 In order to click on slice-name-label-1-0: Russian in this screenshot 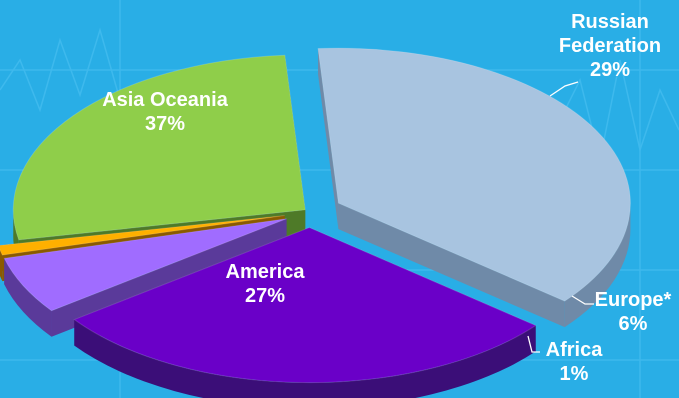, I will do `click(610, 22)`.